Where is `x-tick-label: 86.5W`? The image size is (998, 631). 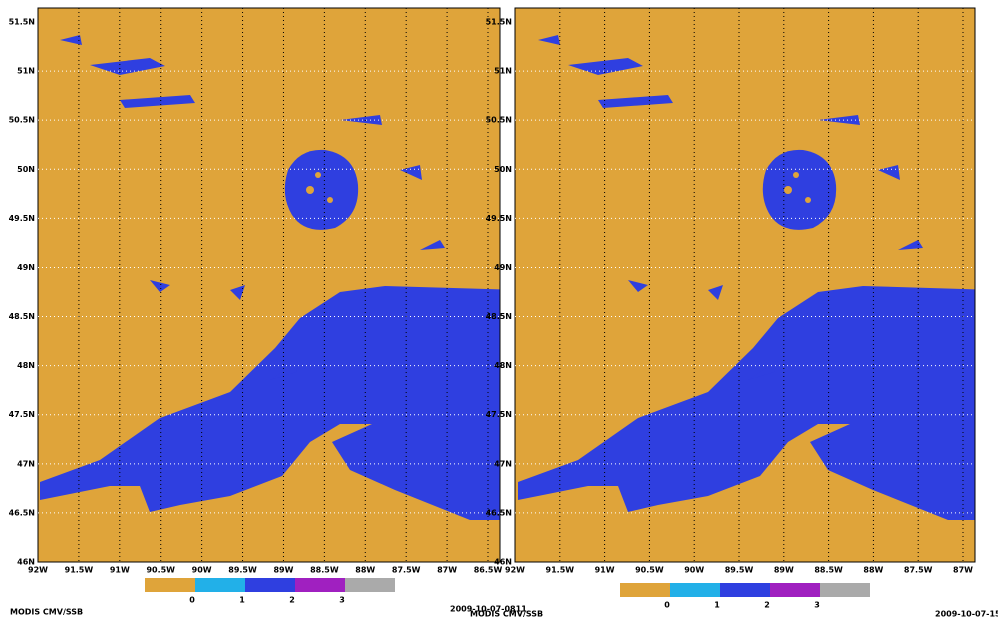
x-tick-label: 86.5W is located at coordinates (488, 570).